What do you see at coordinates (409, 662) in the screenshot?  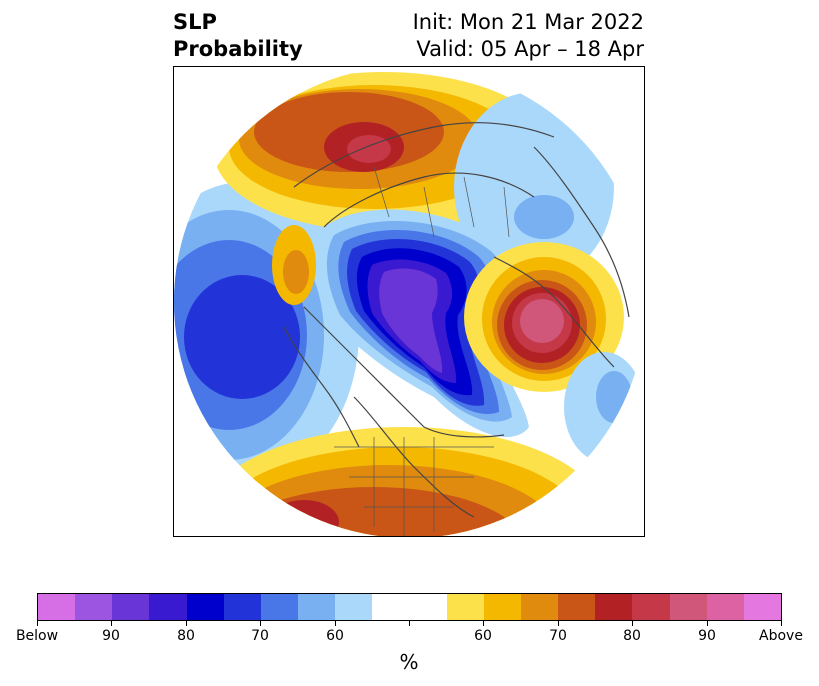 I see `colorbar-unit-label: %` at bounding box center [409, 662].